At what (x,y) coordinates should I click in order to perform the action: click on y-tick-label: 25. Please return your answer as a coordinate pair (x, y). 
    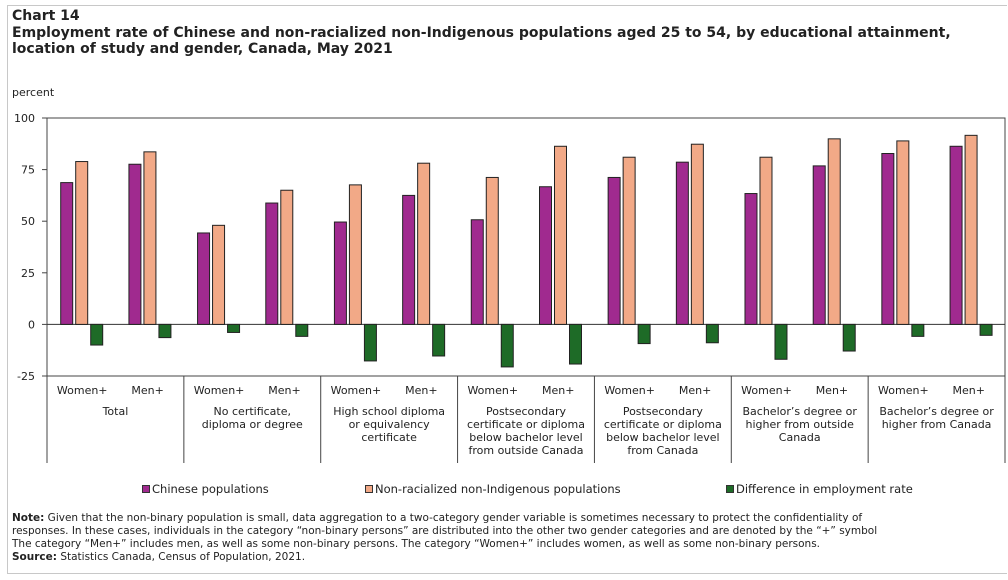
    Looking at the image, I should click on (28, 273).